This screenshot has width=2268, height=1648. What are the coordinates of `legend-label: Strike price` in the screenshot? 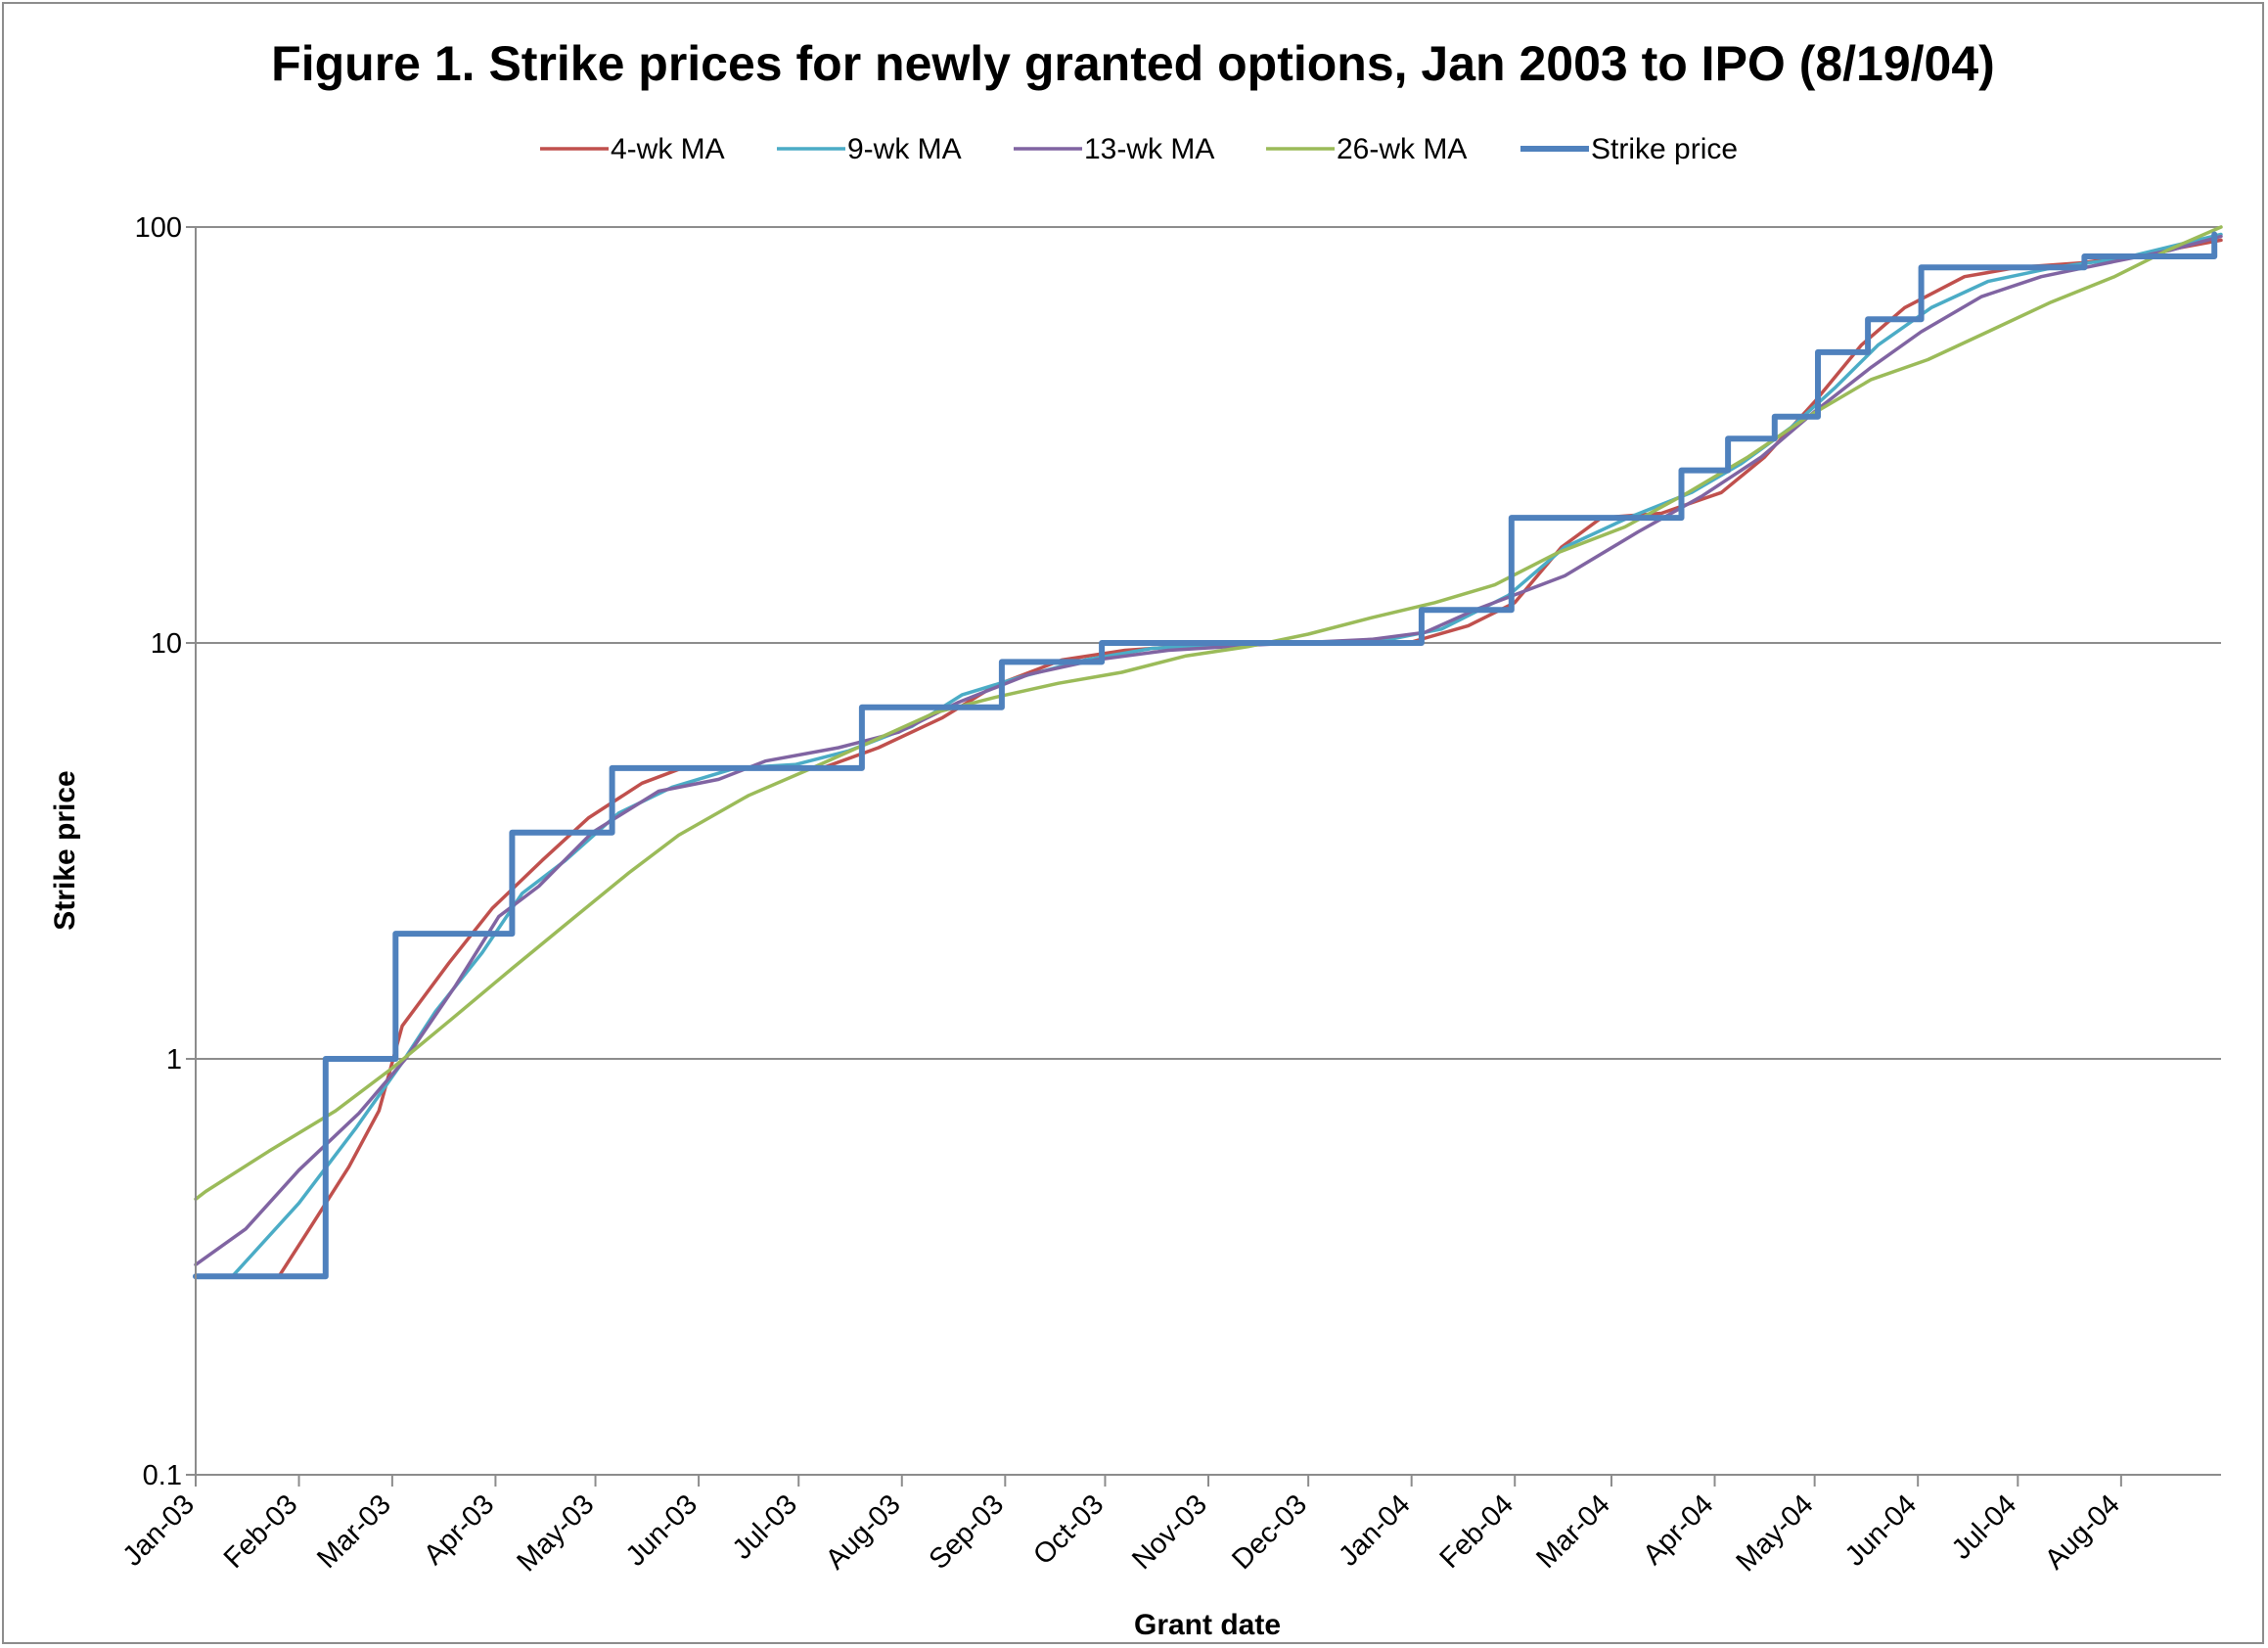 It's located at (1664, 149).